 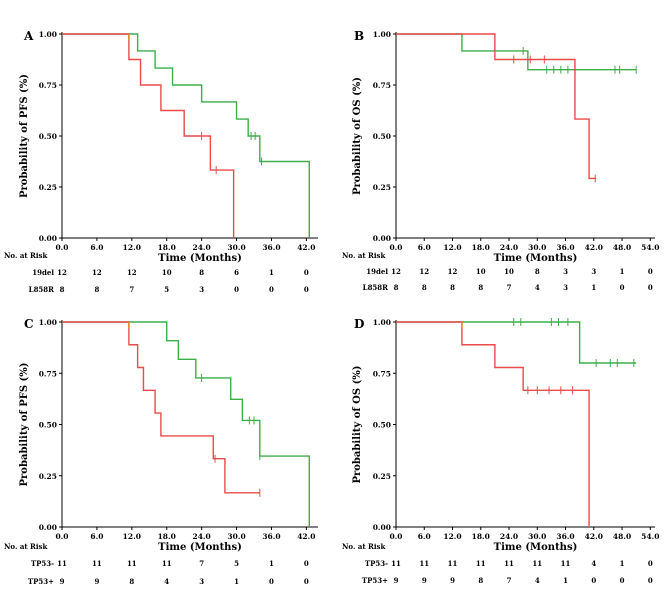 What do you see at coordinates (357, 424) in the screenshot?
I see `y-axis-label: Probability of OS (%)` at bounding box center [357, 424].